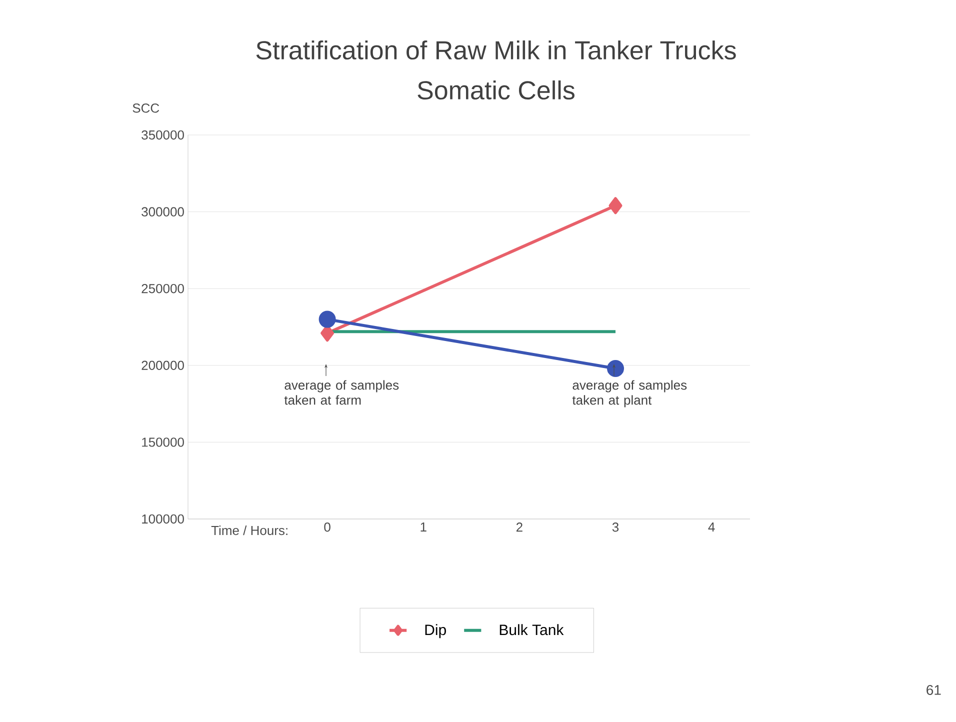  What do you see at coordinates (163, 289) in the screenshot?
I see `y-tick-label: 250000` at bounding box center [163, 289].